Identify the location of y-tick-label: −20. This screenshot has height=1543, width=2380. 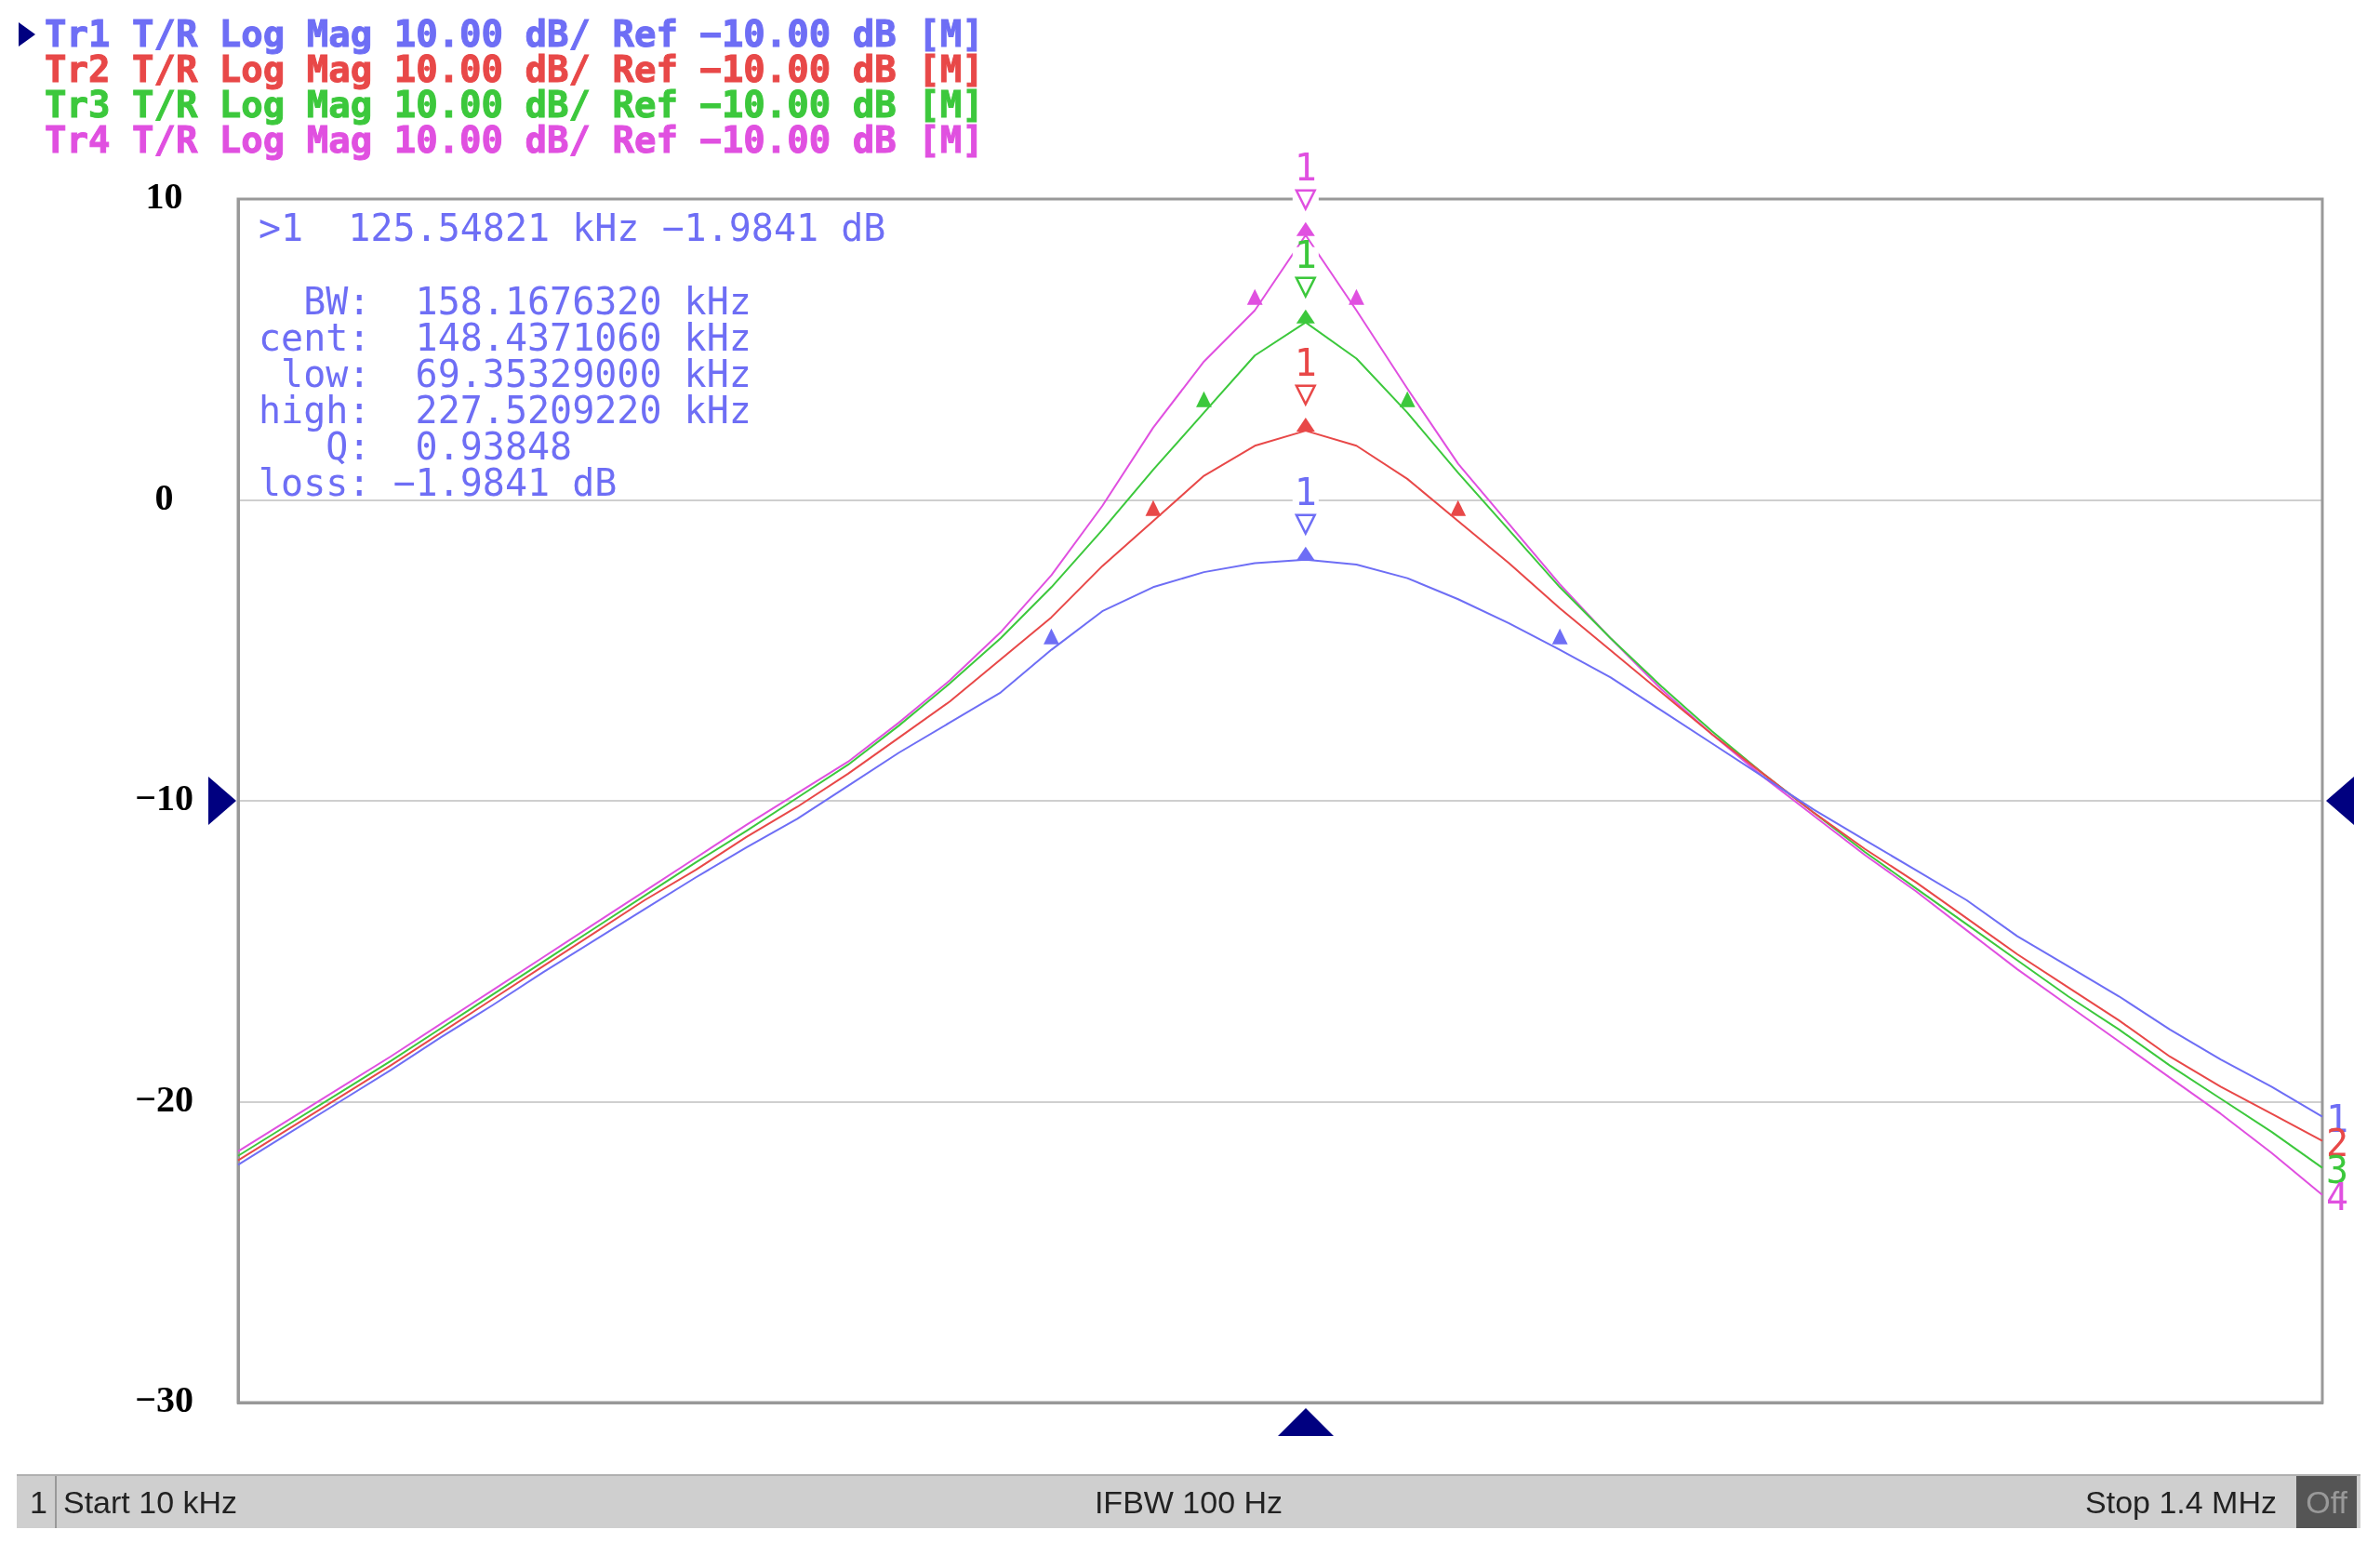
(164, 1098).